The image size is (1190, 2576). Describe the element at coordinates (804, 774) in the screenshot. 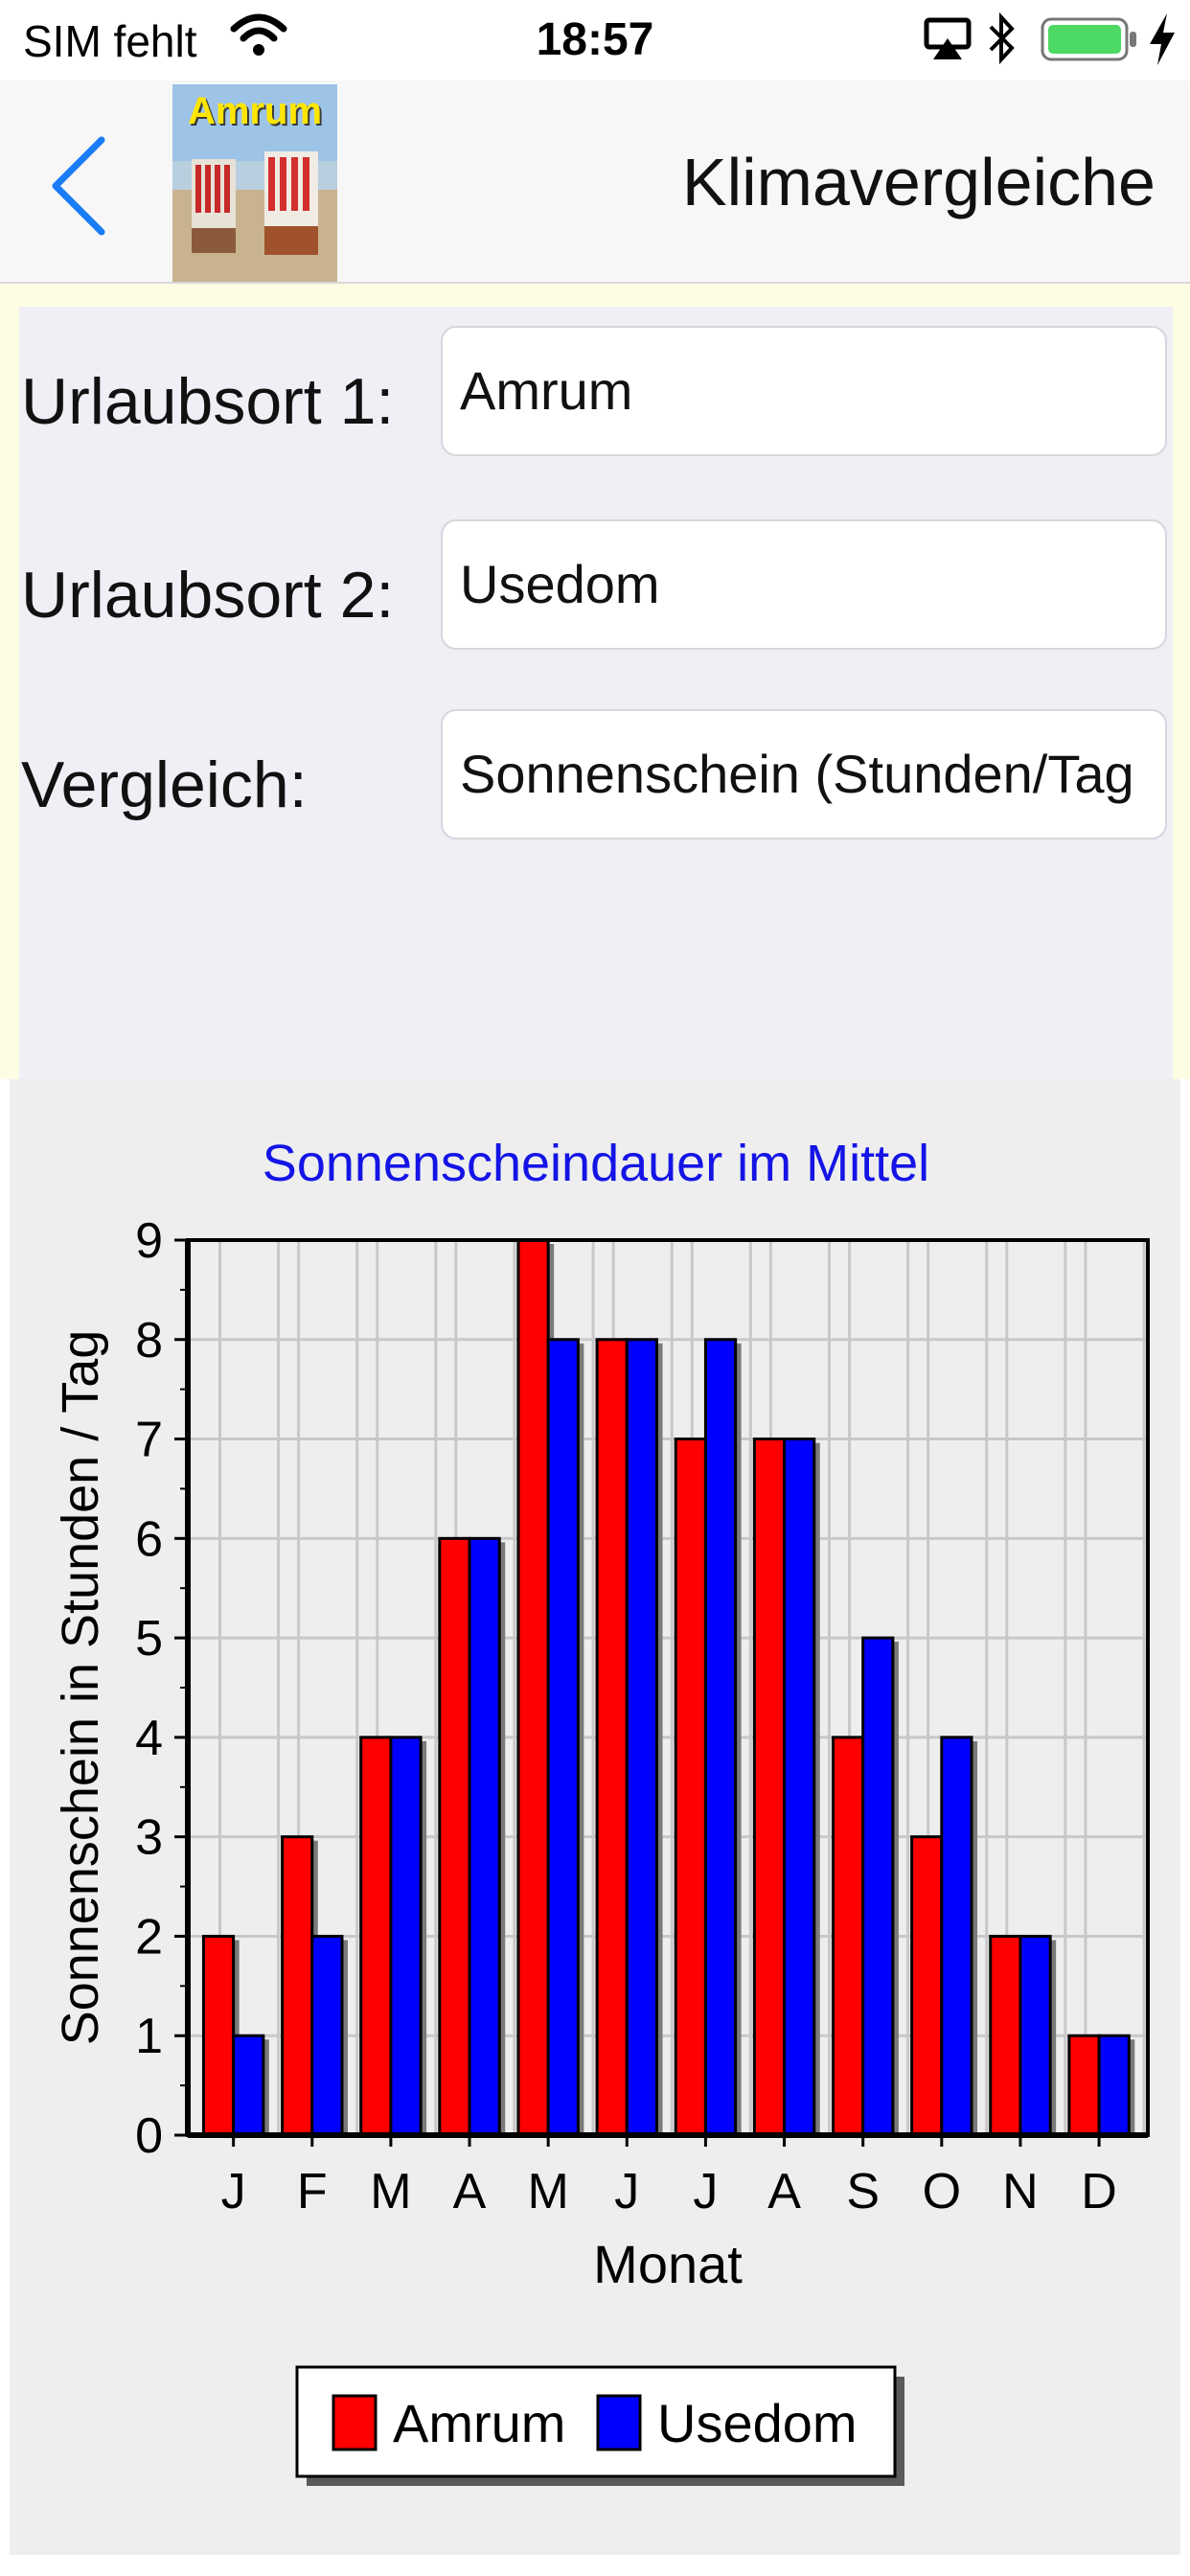

I see `comparison-field: Sonnenschein (Stunden/Tag` at that location.